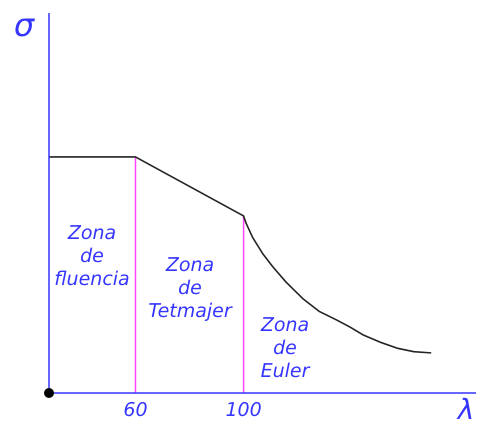 The width and height of the screenshot is (485, 430). What do you see at coordinates (243, 409) in the screenshot?
I see `x-tick-label: 100` at bounding box center [243, 409].